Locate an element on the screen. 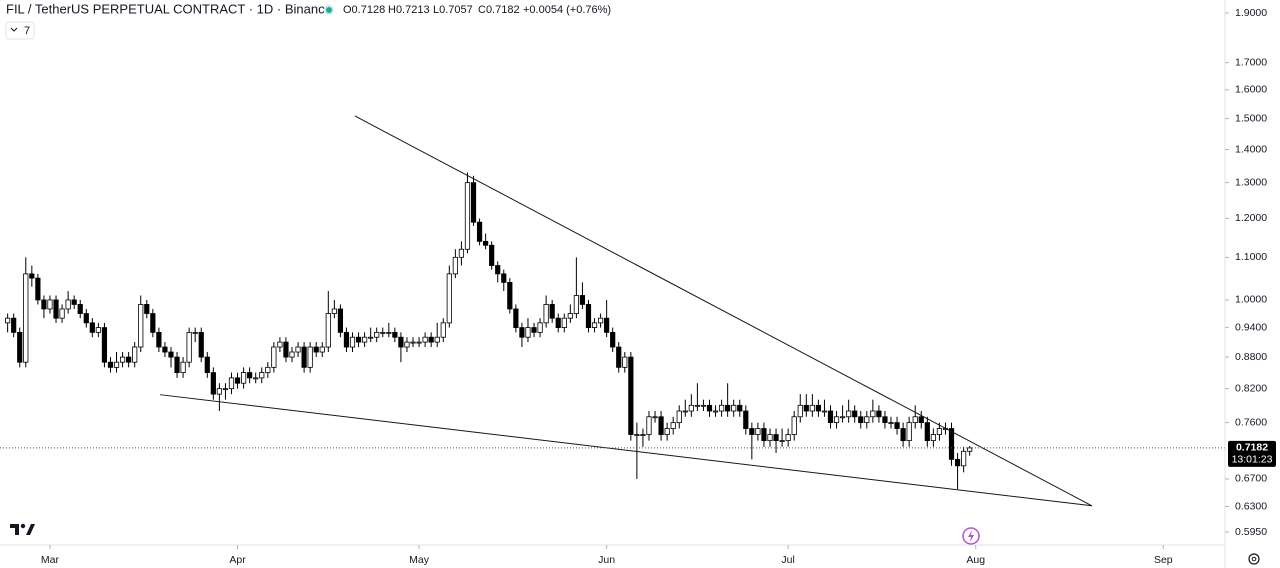 This screenshot has height=568, width=1280. settings-icon is located at coordinates (1254, 559).